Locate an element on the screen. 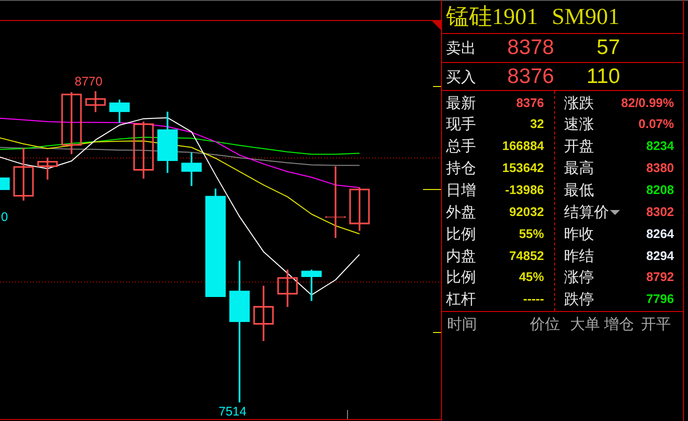 The height and width of the screenshot is (421, 688). text: 8208 is located at coordinates (660, 190).